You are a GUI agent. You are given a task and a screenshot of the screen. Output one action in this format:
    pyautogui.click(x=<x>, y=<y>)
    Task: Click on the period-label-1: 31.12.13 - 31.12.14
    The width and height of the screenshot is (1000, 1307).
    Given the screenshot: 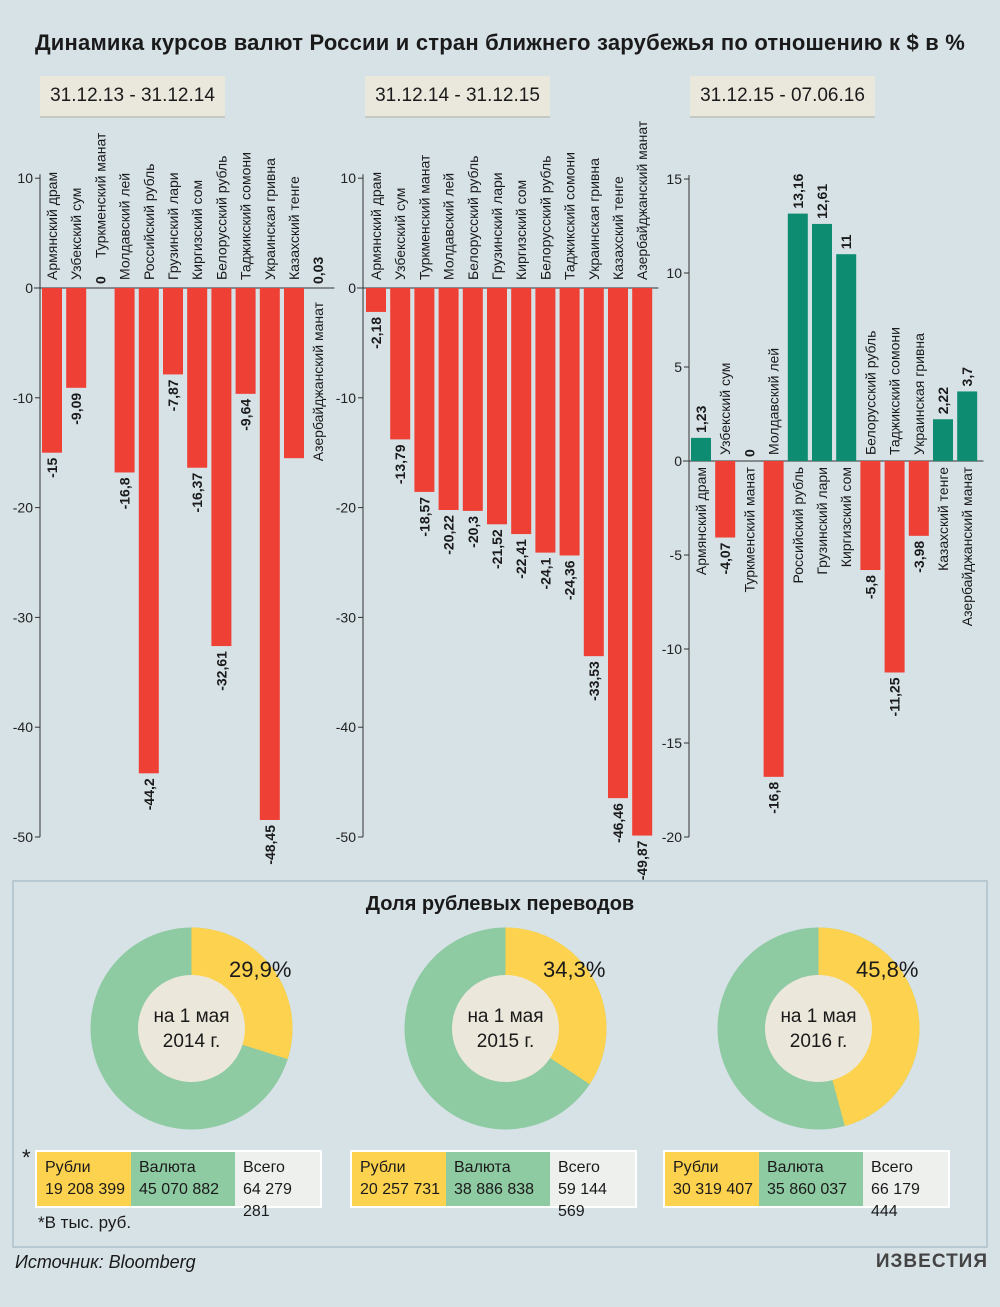 What is the action you would take?
    pyautogui.click(x=132, y=97)
    